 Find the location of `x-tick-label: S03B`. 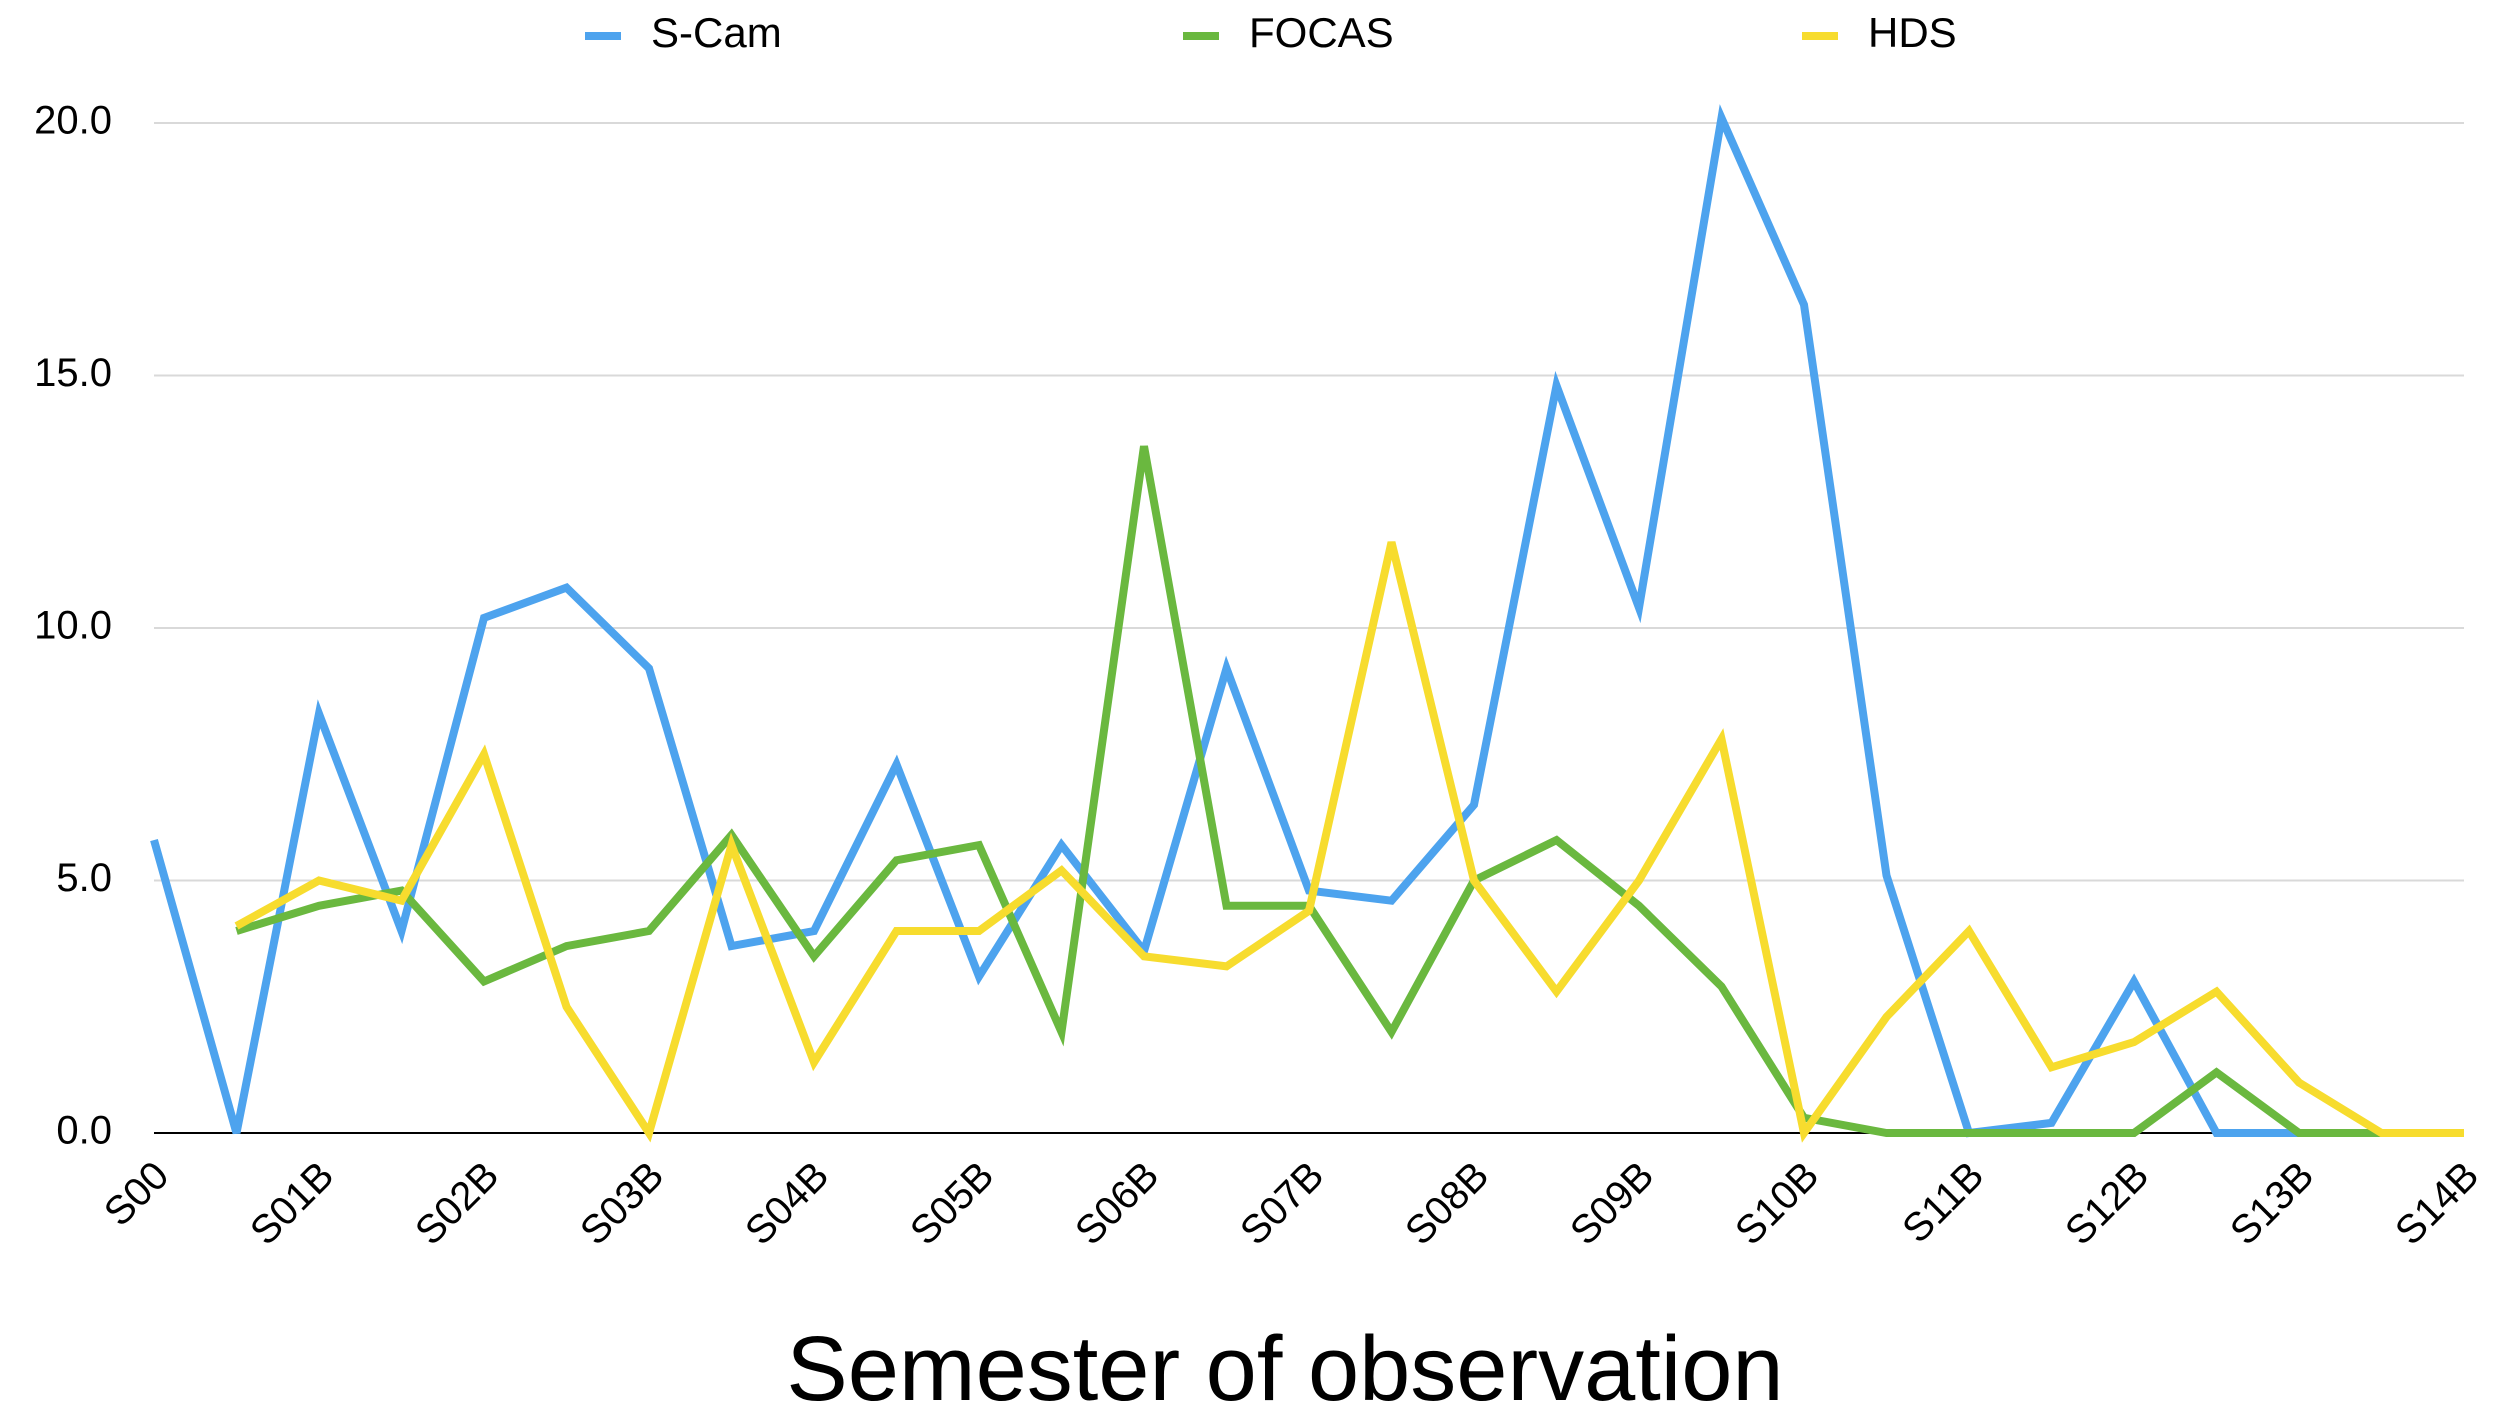

x-tick-label: S03B is located at coordinates (622, 1203).